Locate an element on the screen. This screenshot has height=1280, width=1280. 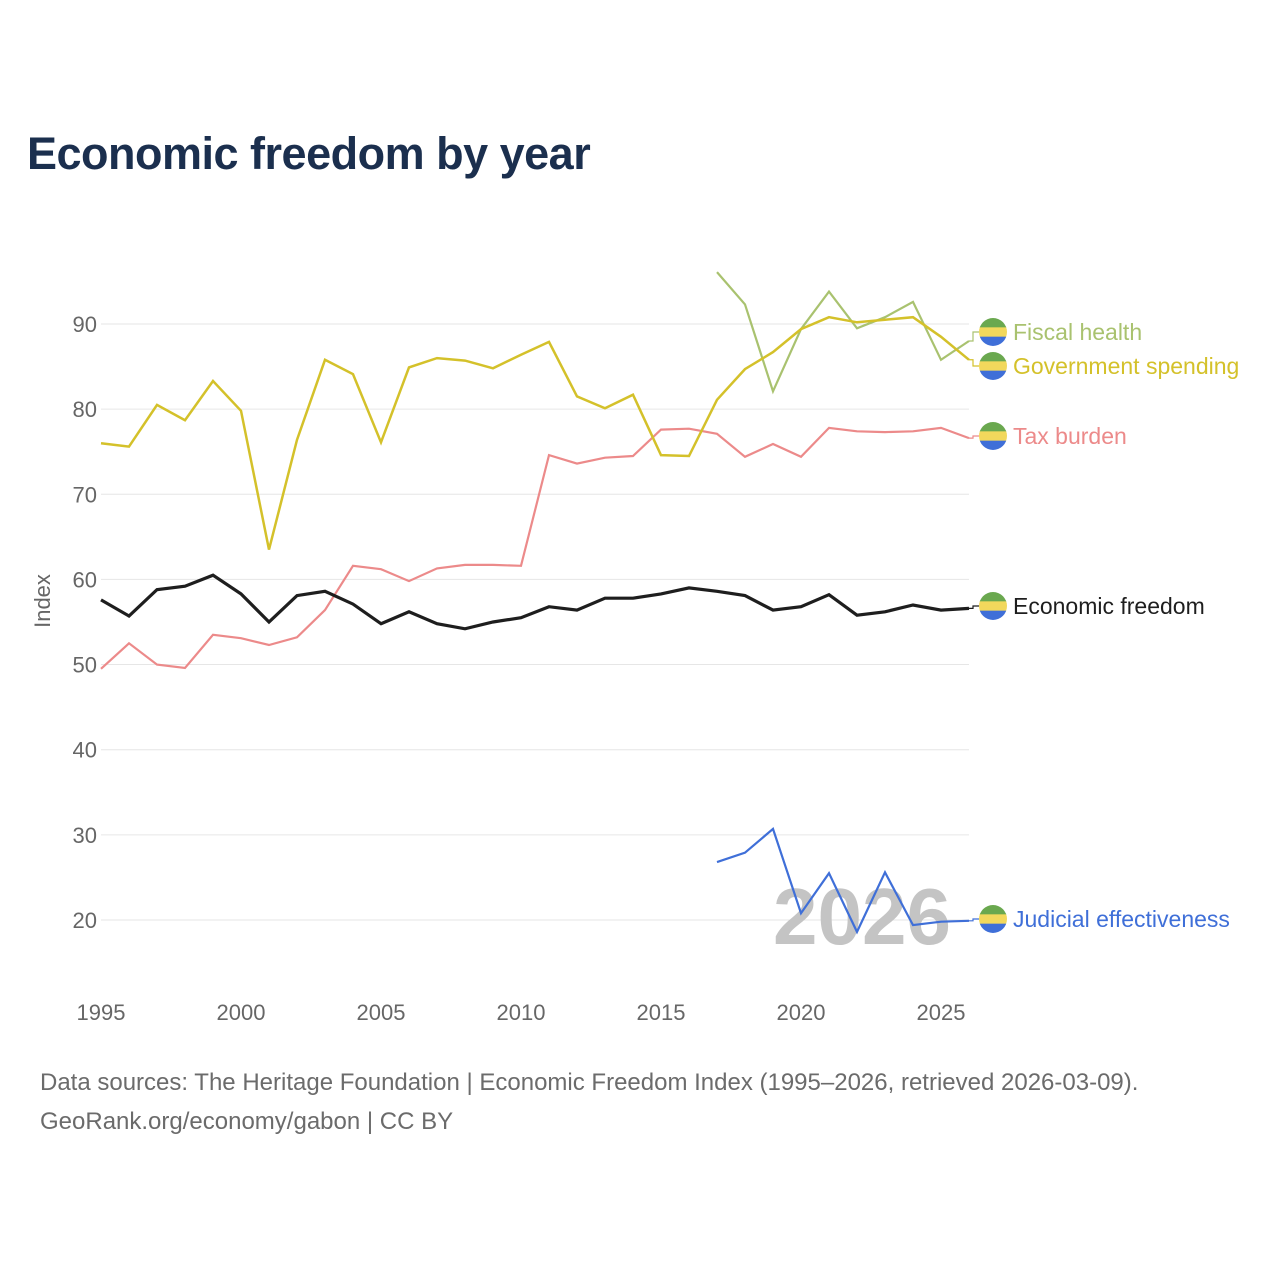
series-line-government-spending is located at coordinates (535, 432).